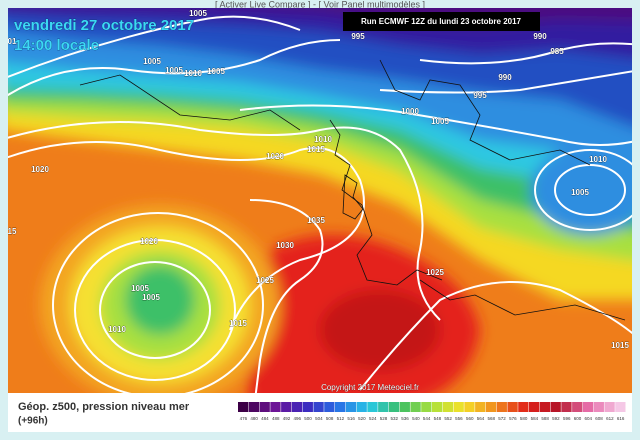 The width and height of the screenshot is (640, 440). Describe the element at coordinates (395, 418) in the screenshot. I see `scale-label: 532` at that location.